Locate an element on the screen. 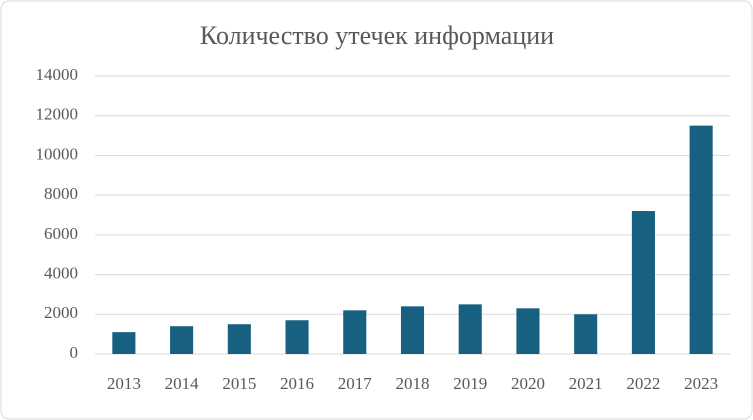  x-tick-label: 2013 is located at coordinates (124, 383).